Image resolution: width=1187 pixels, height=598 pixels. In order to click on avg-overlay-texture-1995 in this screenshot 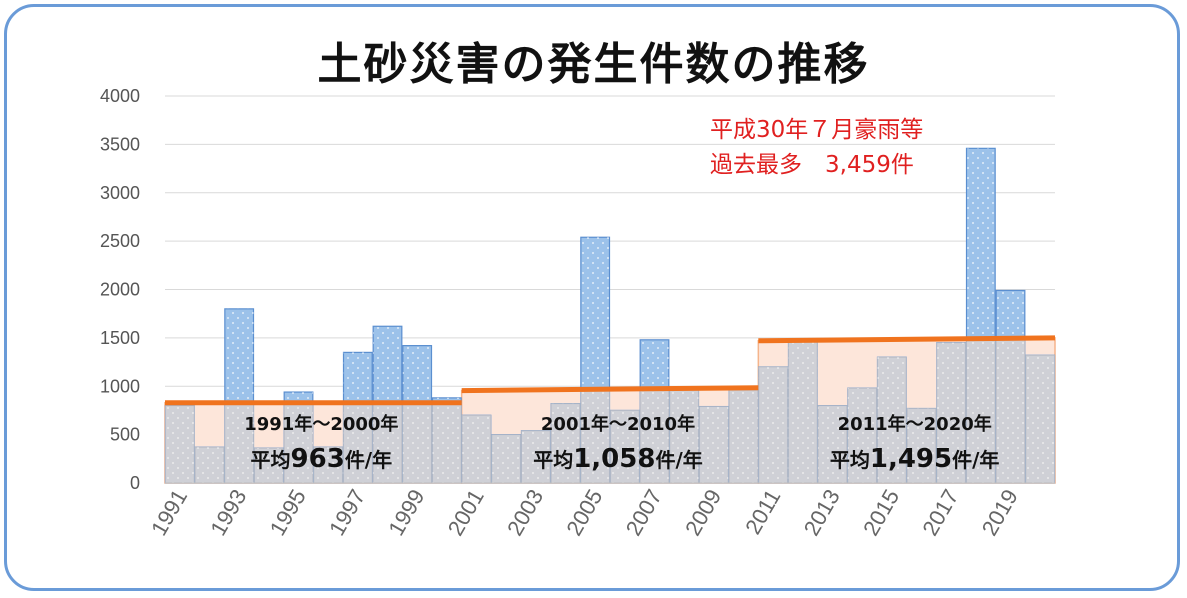, I will do `click(298, 442)`.